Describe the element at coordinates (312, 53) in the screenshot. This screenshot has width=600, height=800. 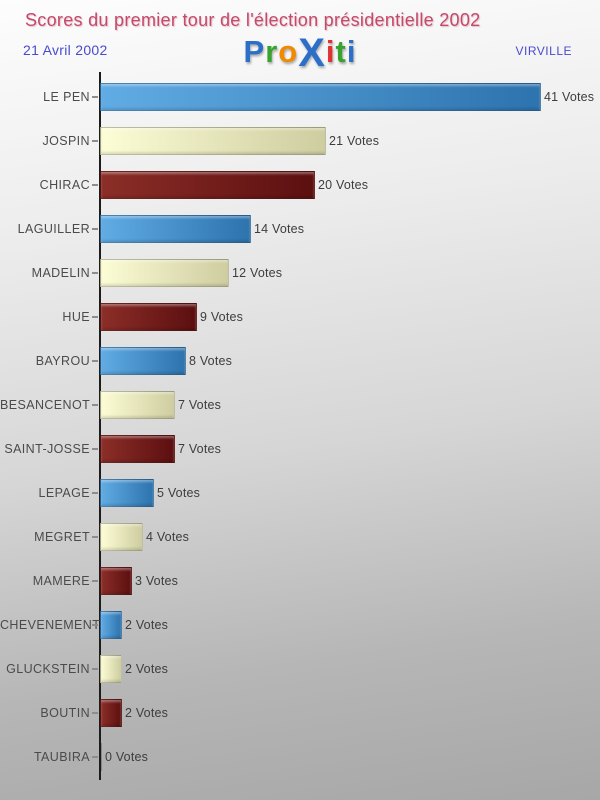
I see `logo-letter: X` at that location.